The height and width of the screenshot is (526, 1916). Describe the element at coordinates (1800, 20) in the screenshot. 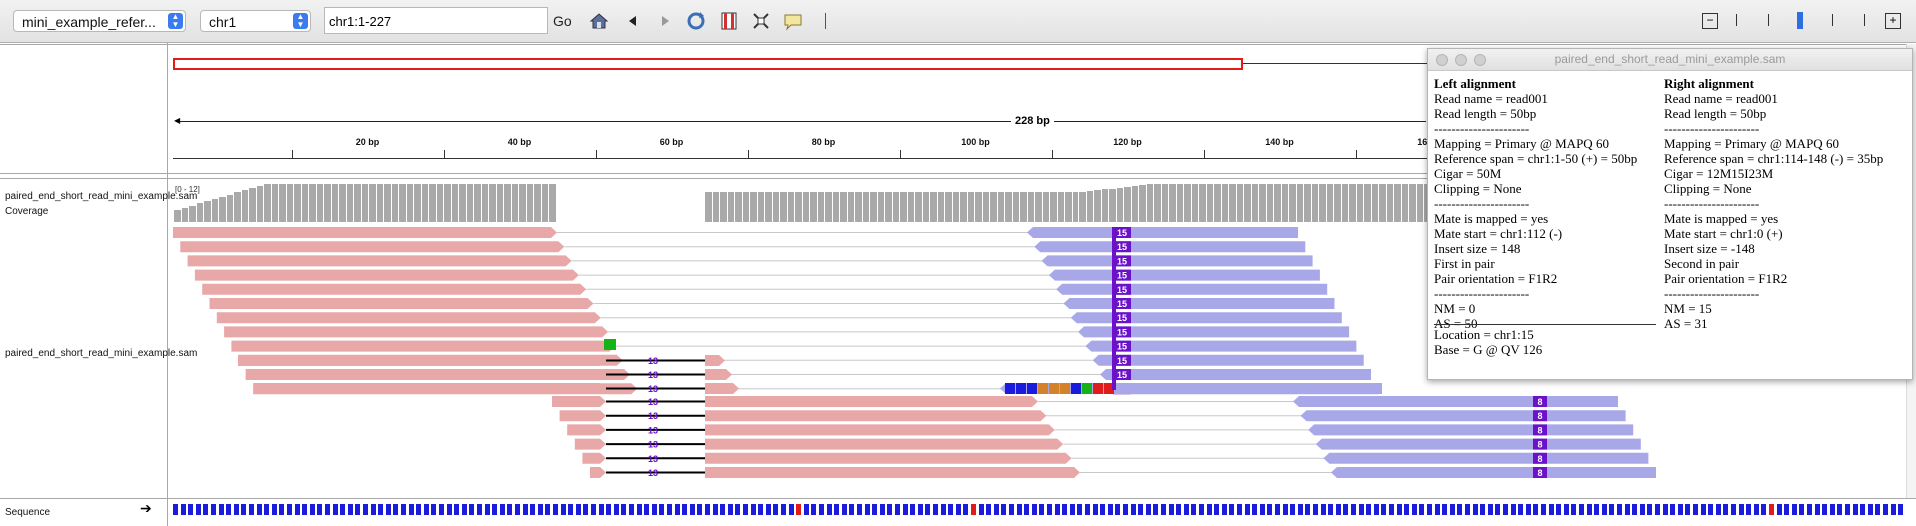

I see `zoom-slider-thumb` at that location.